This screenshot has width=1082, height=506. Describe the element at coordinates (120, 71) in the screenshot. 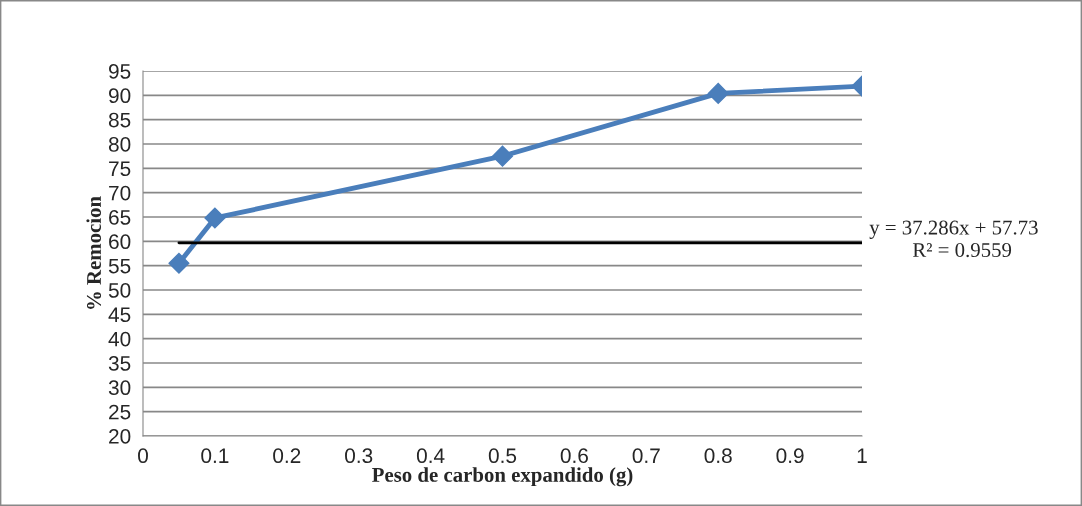

I see `y-tick-label: 95` at that location.